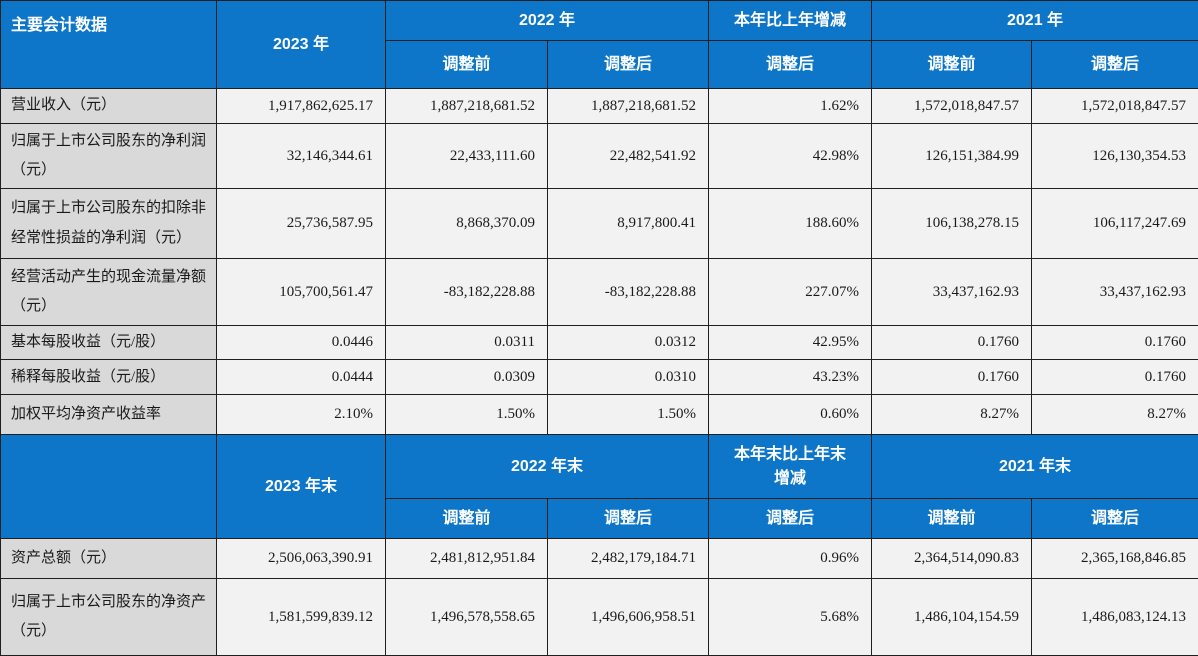 This screenshot has width=1198, height=656. I want to click on subheader-2021end-before-adjust: 调整前, so click(952, 519).